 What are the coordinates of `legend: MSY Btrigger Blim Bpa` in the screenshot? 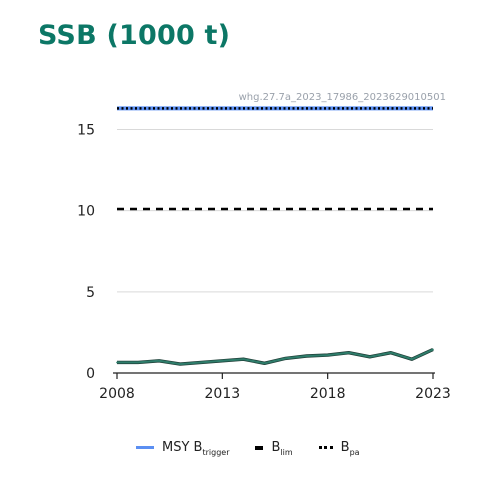 It's located at (248, 448).